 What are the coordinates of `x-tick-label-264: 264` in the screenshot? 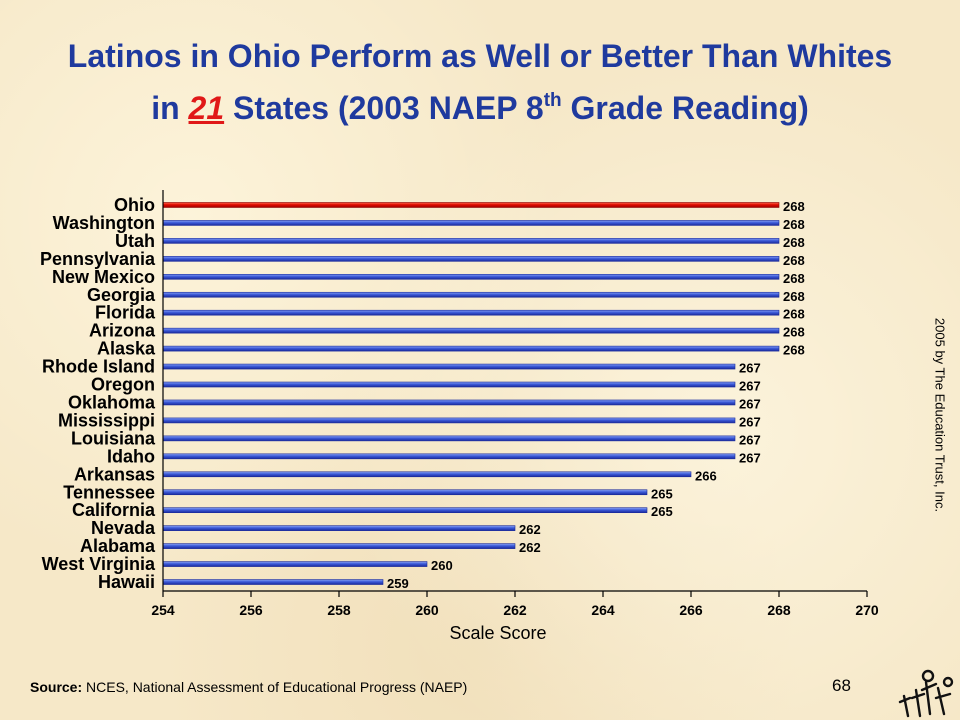 It's located at (603, 610).